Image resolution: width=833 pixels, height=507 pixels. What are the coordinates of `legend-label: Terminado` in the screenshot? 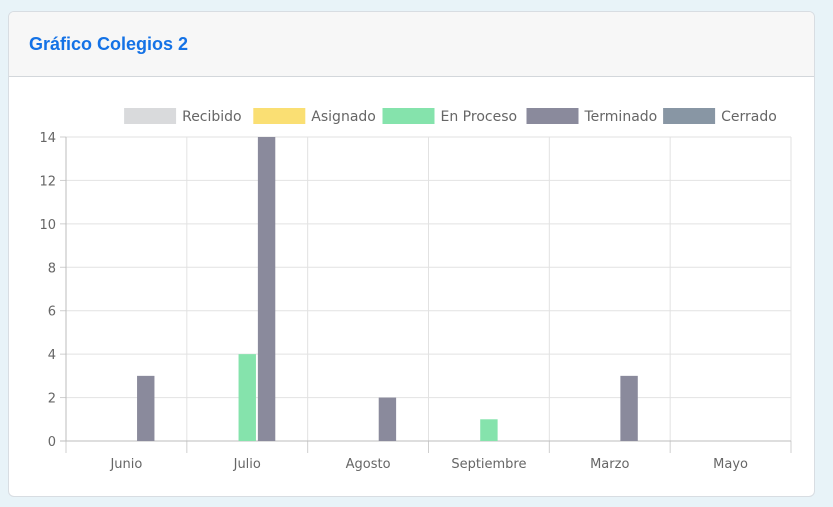 It's located at (621, 117).